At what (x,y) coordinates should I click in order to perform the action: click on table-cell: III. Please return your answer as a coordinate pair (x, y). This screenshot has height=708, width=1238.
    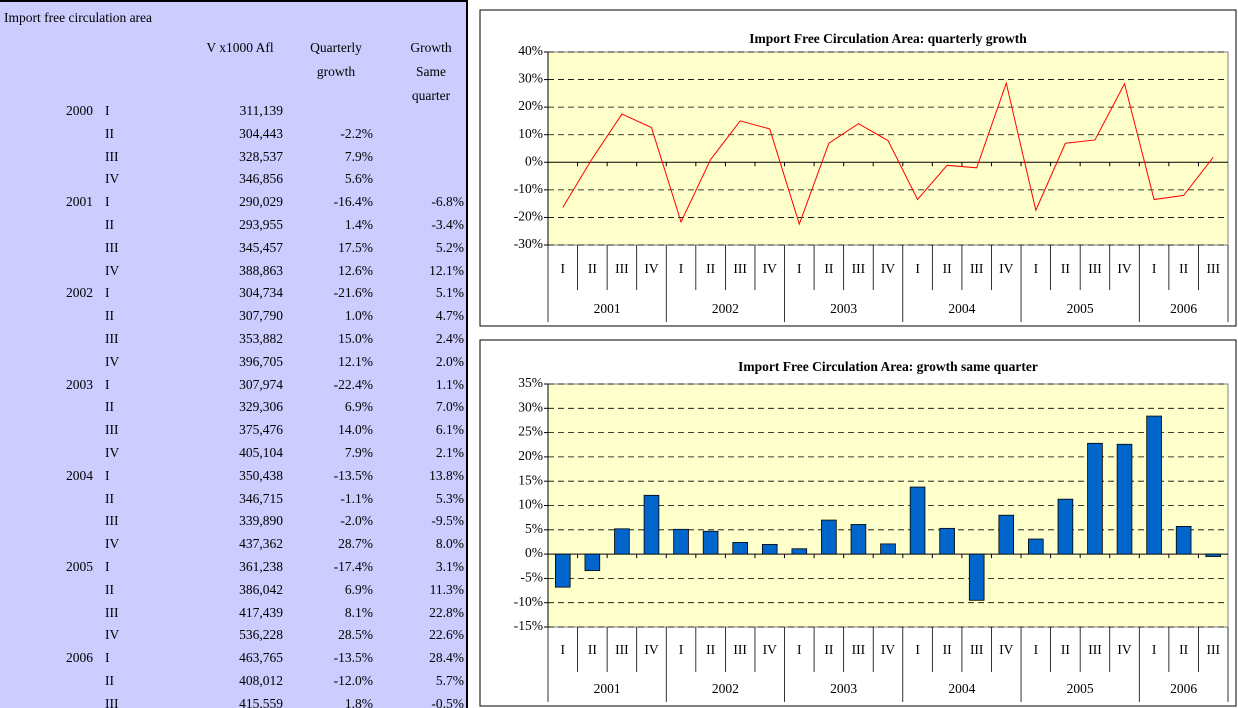
    Looking at the image, I should click on (112, 701).